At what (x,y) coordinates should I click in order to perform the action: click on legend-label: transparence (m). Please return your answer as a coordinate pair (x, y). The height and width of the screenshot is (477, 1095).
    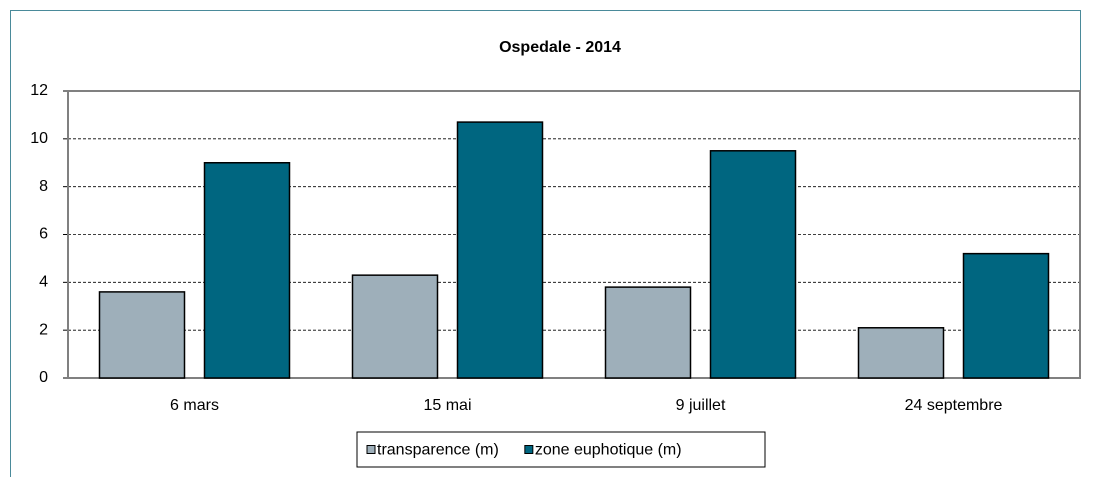
    Looking at the image, I should click on (438, 450).